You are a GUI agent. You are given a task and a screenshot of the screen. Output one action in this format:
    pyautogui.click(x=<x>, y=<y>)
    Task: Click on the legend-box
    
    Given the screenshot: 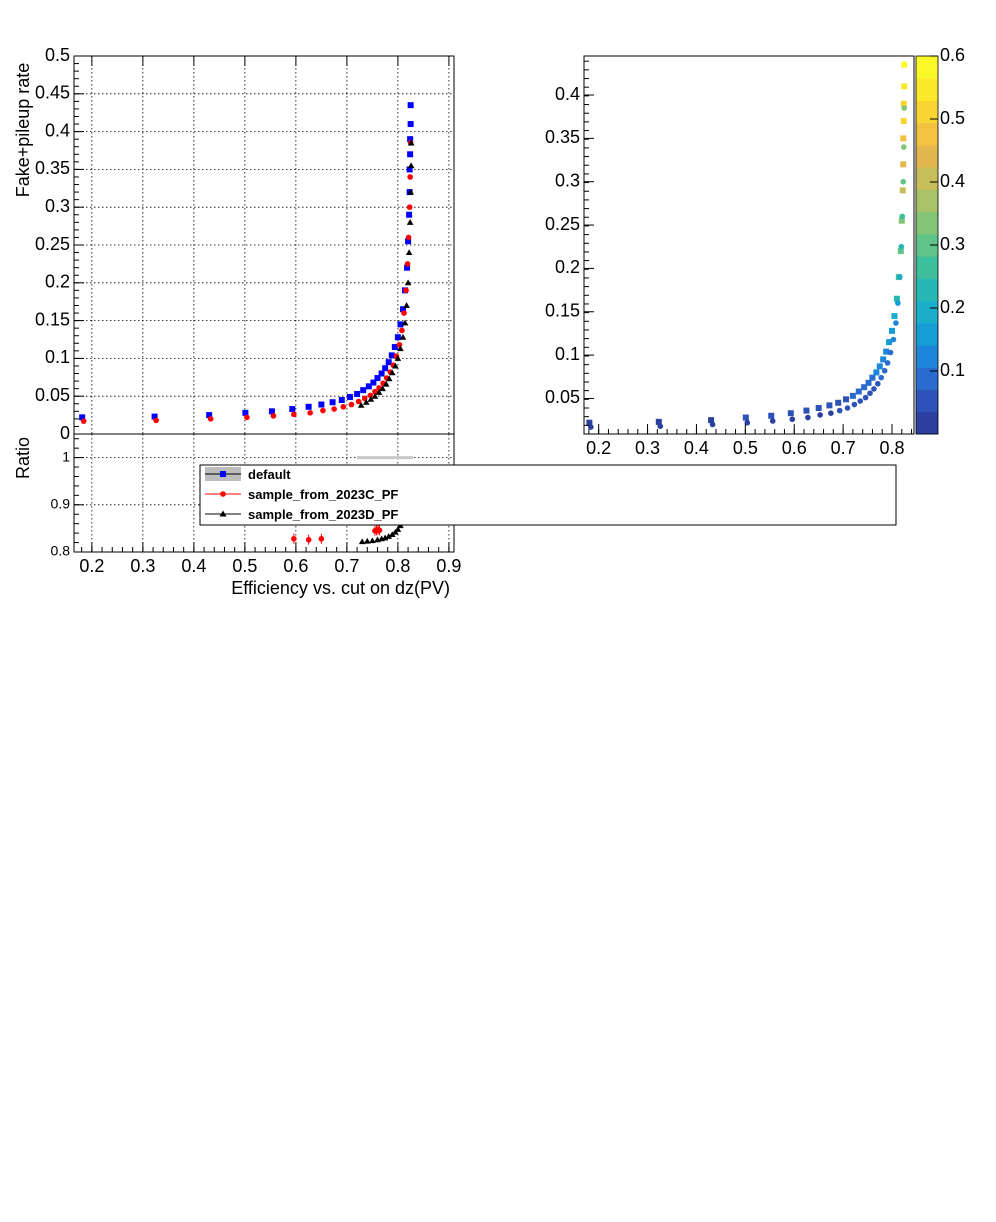 What is the action you would take?
    pyautogui.click(x=548, y=495)
    